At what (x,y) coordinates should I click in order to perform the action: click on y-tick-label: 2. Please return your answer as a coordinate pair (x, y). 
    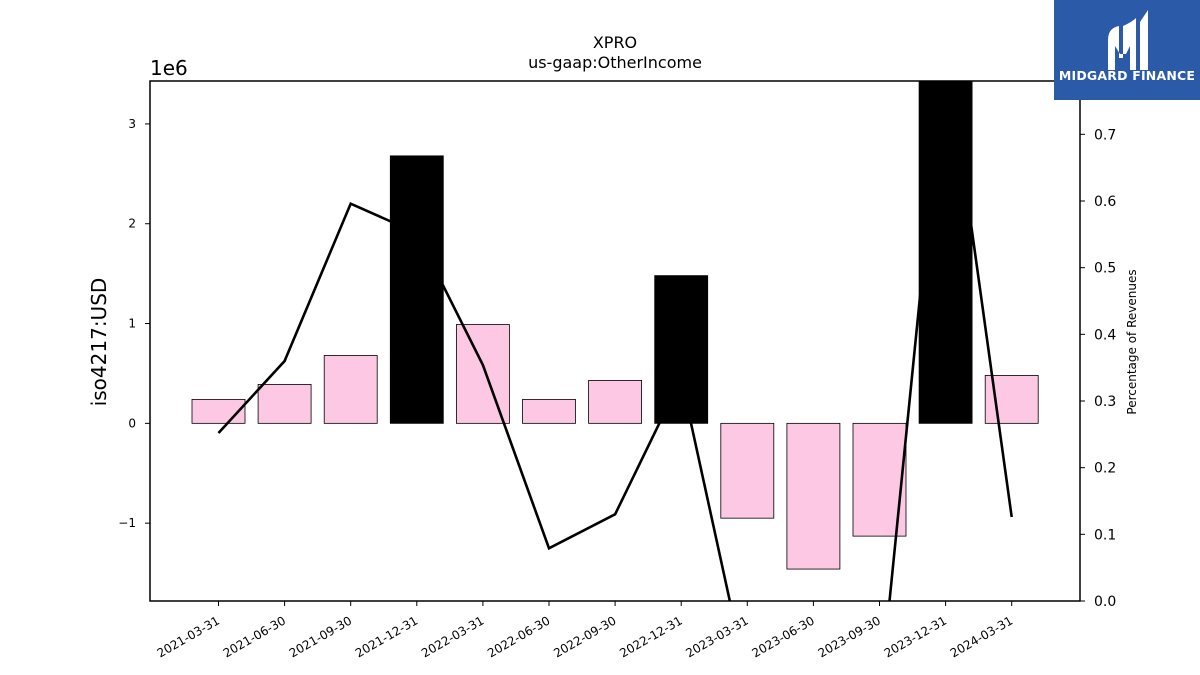
    Looking at the image, I should click on (132, 224).